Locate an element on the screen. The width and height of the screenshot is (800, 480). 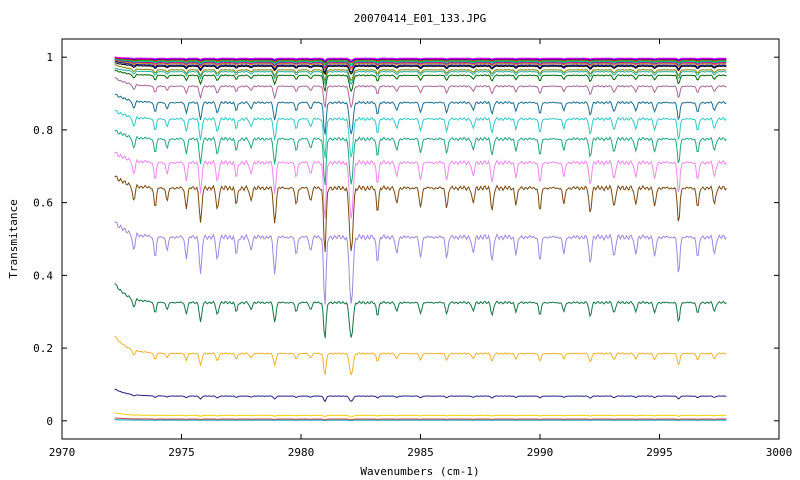
x-tick-label: 2980 is located at coordinates (301, 452).